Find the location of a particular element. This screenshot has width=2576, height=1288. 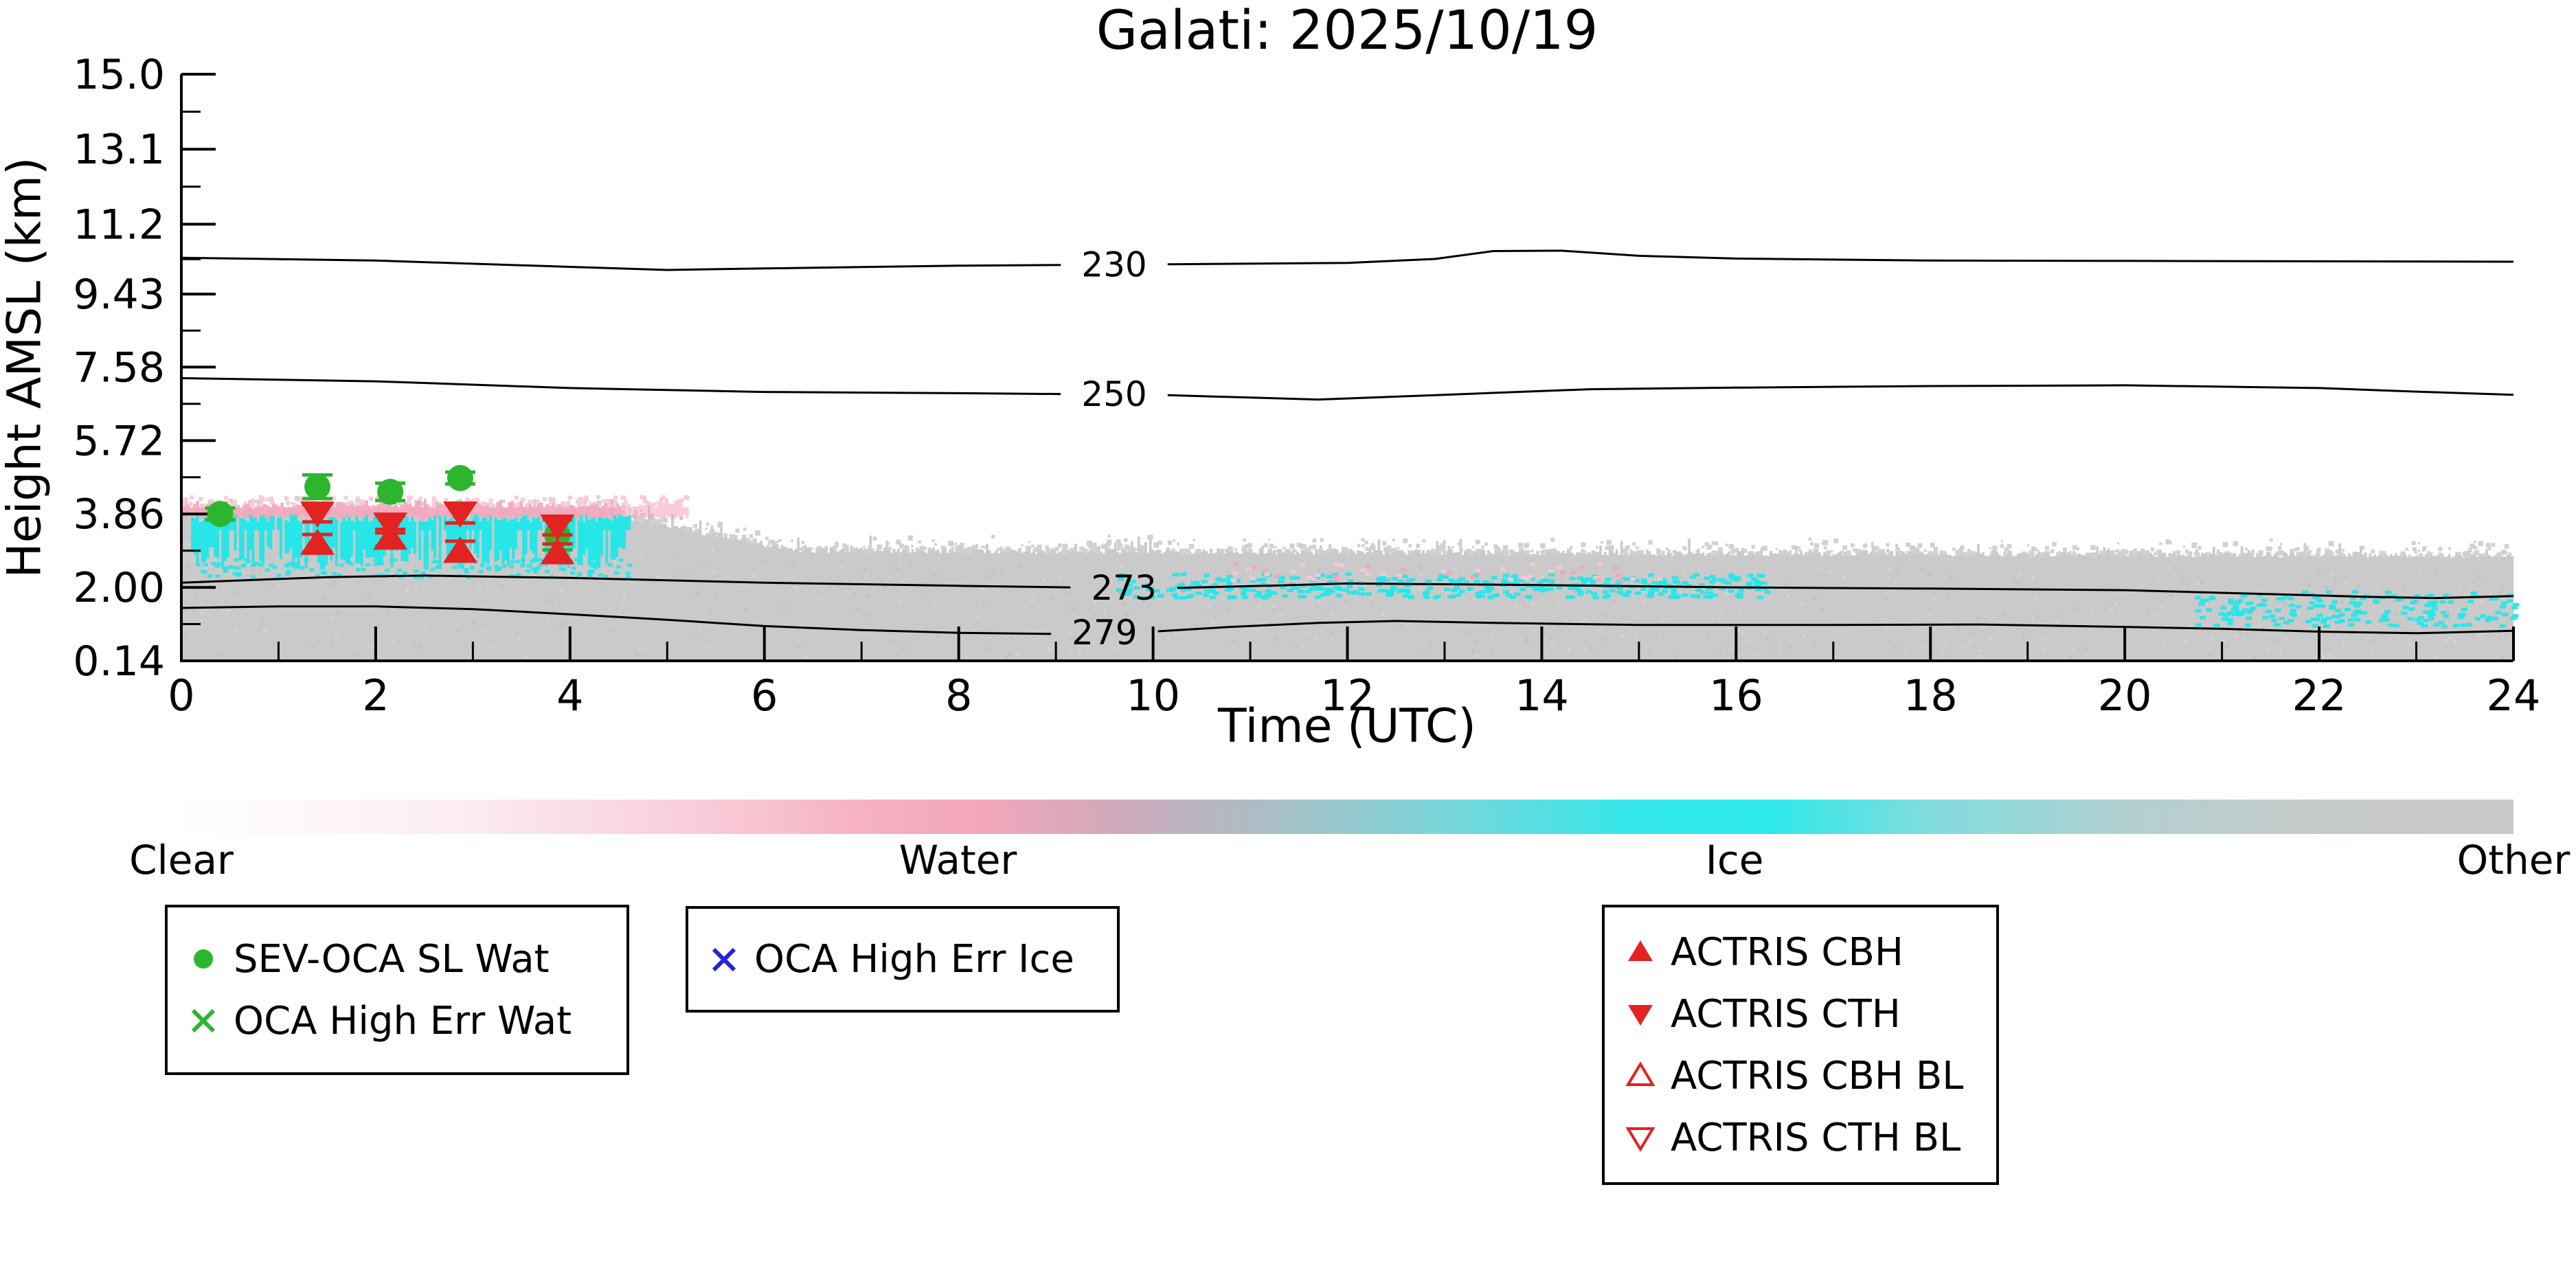

tri-up-icon is located at coordinates (1640, 950).